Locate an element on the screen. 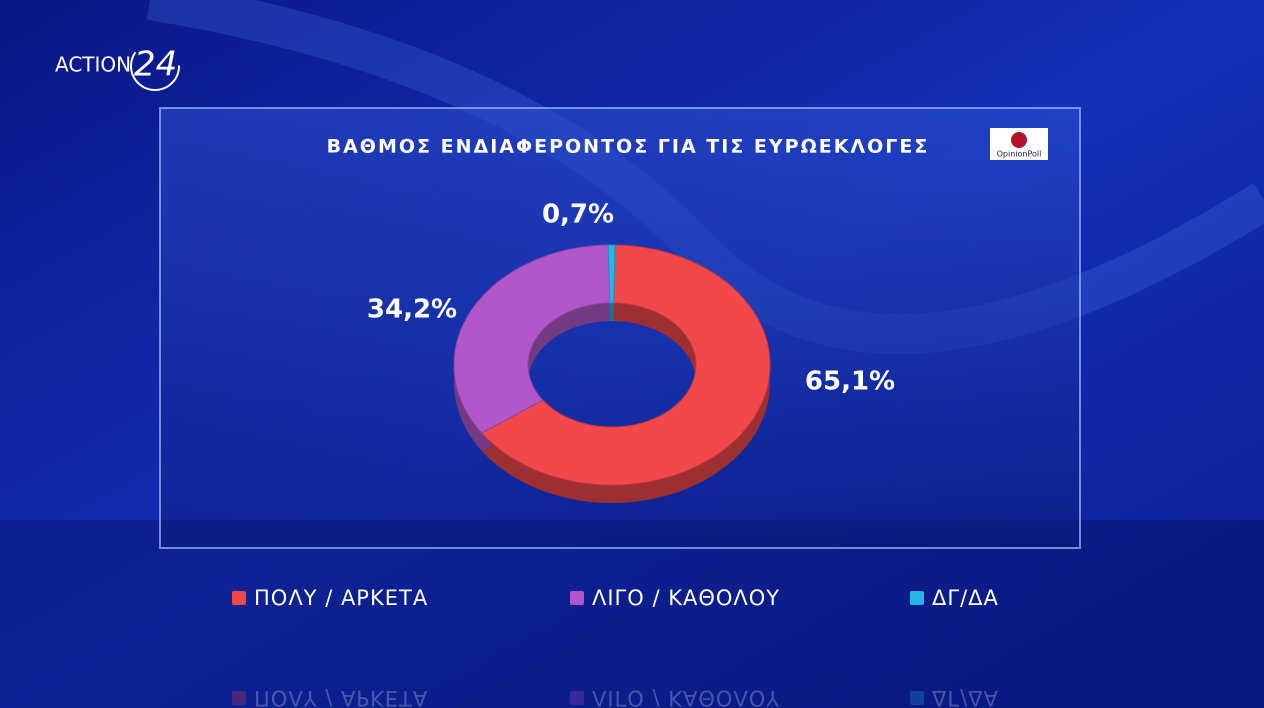  data-label: 34,2% is located at coordinates (412, 310).